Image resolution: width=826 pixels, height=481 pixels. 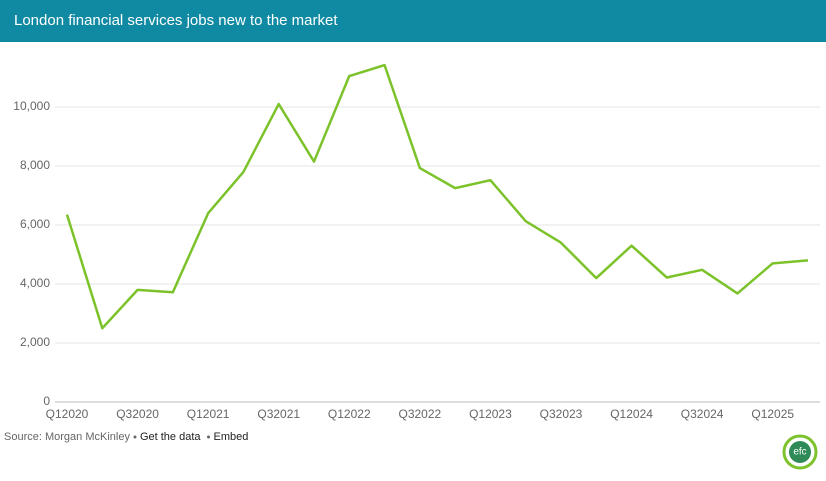 What do you see at coordinates (67, 437) in the screenshot?
I see `source: Source: Morgan McKinley` at bounding box center [67, 437].